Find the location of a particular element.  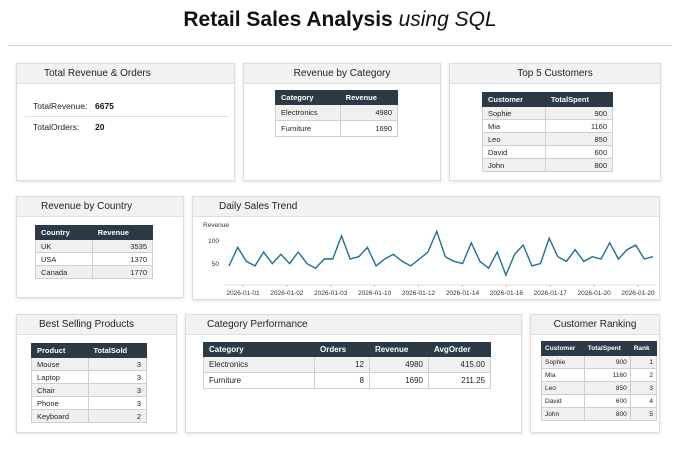

table-row: Sophie 900 is located at coordinates (548, 113).